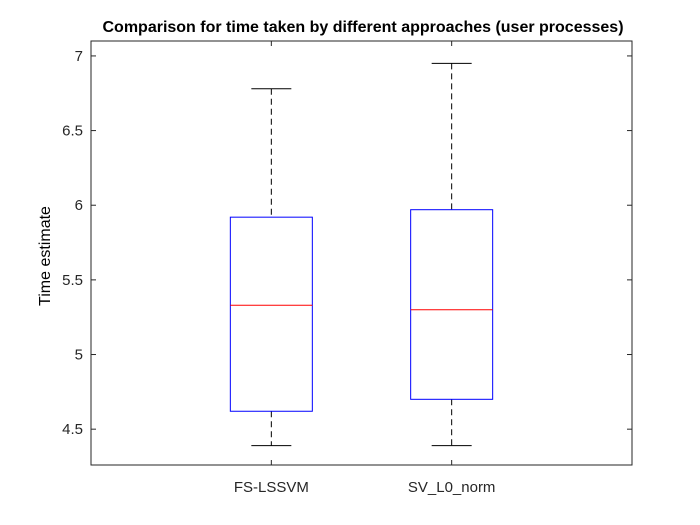  I want to click on x-tick-label: SV_L0_norm, so click(452, 487).